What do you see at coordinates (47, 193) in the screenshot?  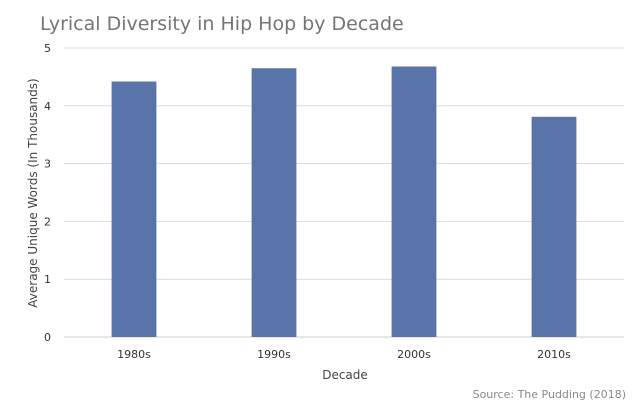 I see `y-axis-ticks: 0 1 2 3 4 5` at bounding box center [47, 193].